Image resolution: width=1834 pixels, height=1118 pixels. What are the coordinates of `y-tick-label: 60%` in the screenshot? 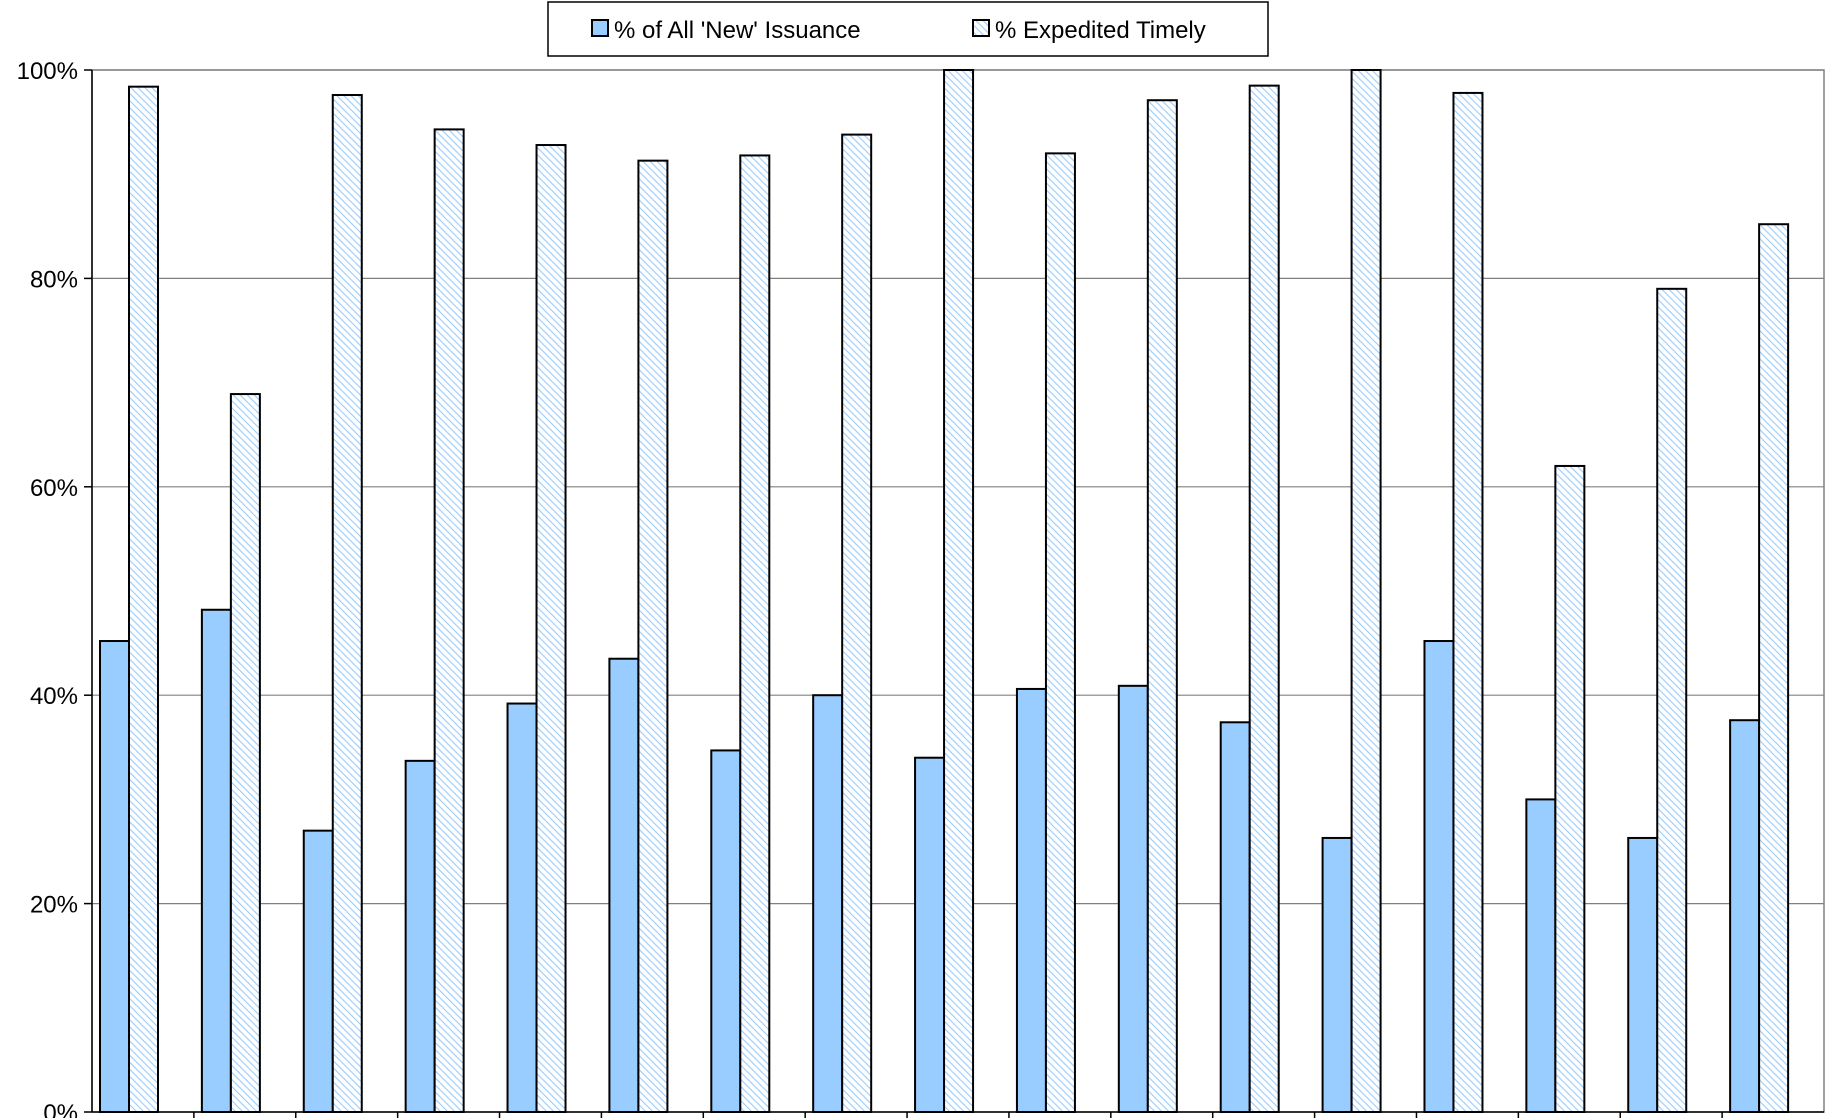 It's located at (54, 488).